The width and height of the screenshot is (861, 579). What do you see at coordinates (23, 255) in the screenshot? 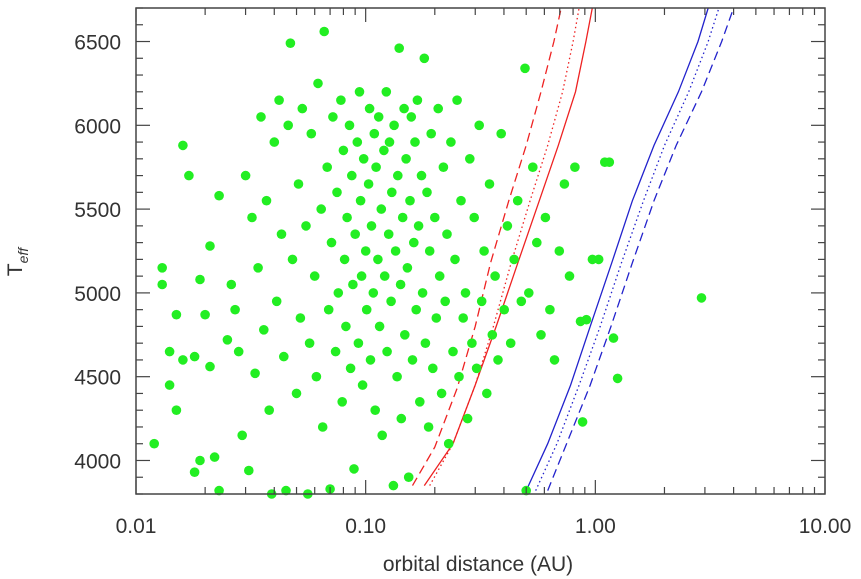
I see `y-axis-label-sub: eff` at bounding box center [23, 255].